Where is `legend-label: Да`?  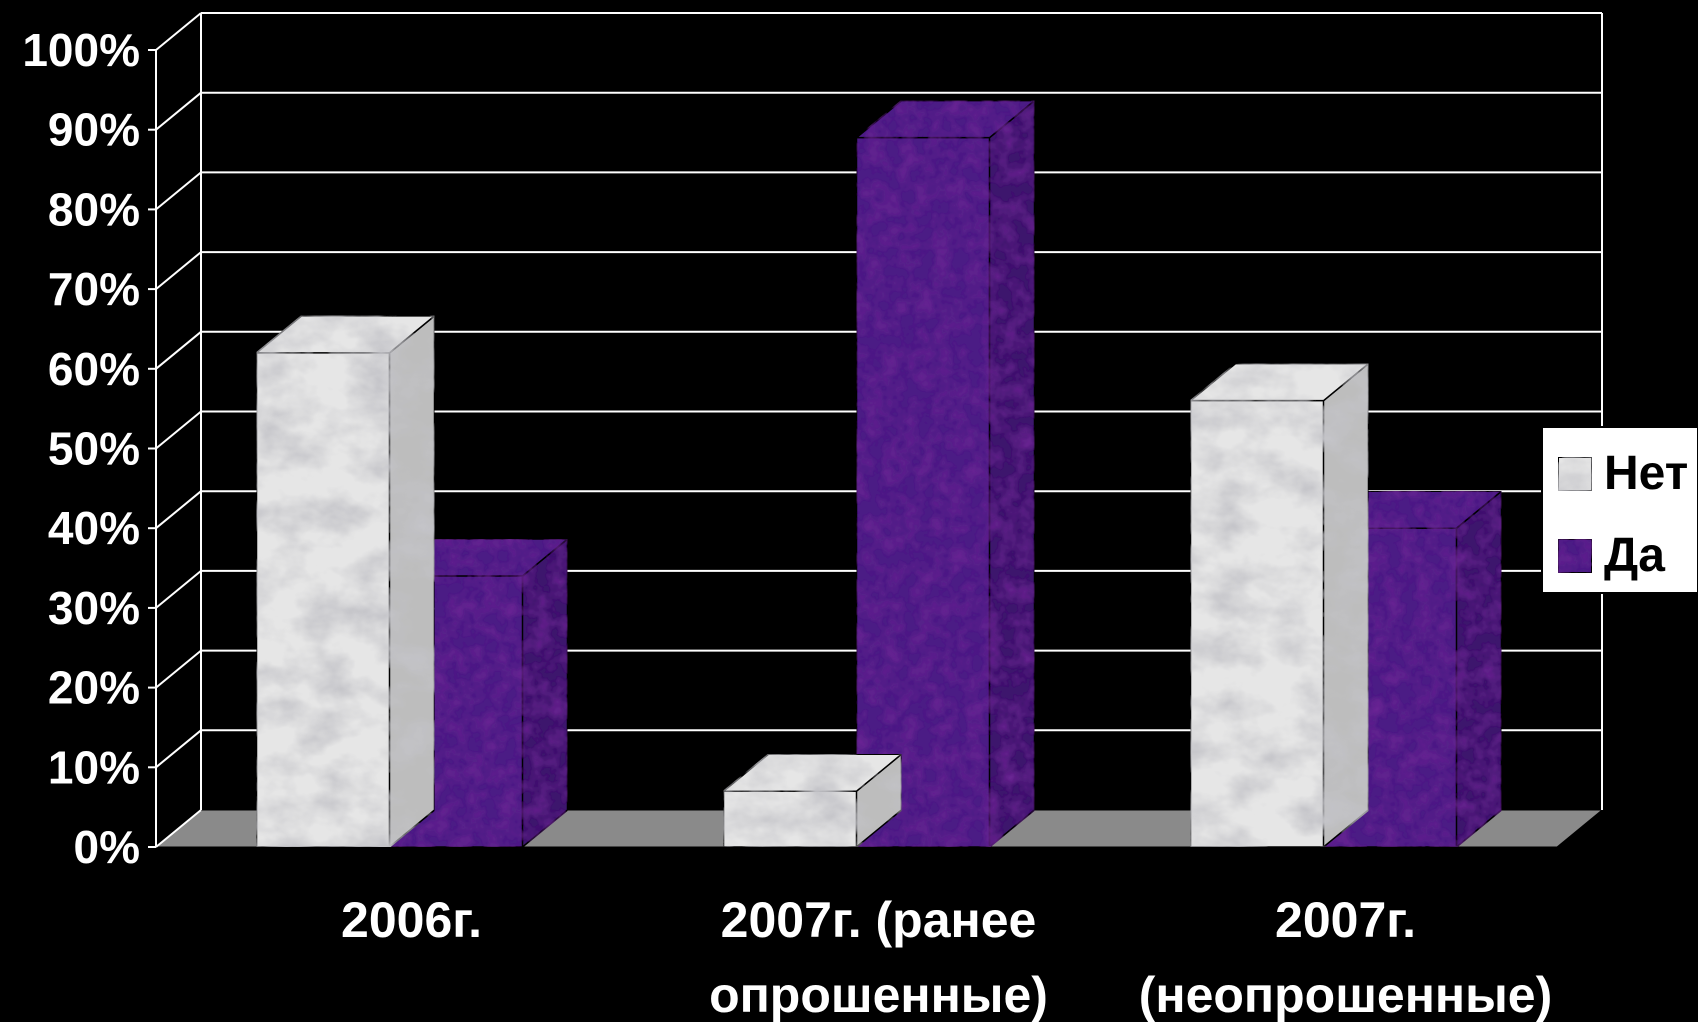
legend-label: Да is located at coordinates (1634, 555).